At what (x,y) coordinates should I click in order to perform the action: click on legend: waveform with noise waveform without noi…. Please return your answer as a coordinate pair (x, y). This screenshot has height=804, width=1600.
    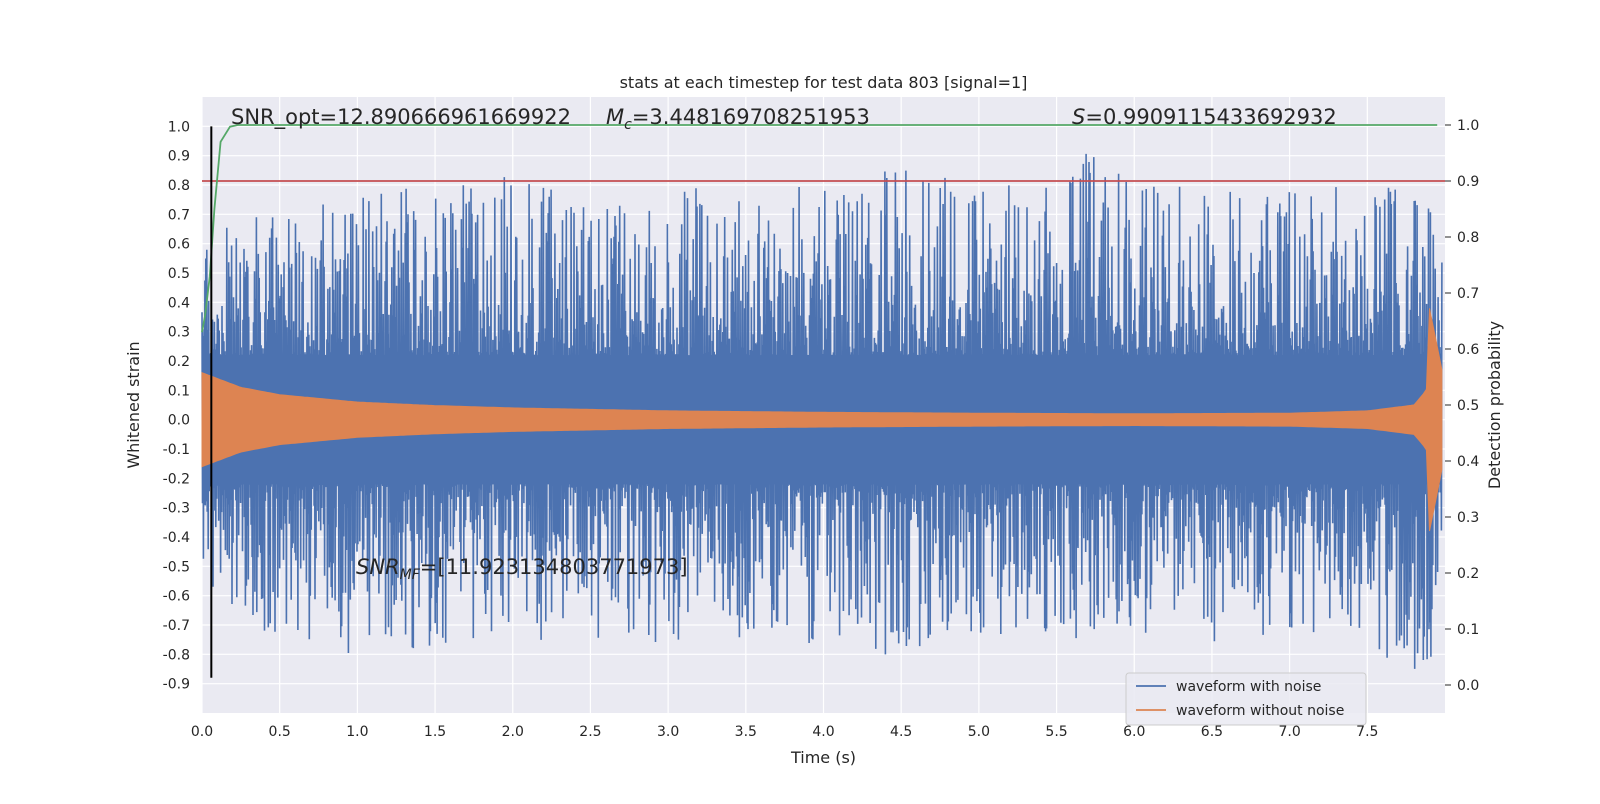
    Looking at the image, I should click on (1246, 699).